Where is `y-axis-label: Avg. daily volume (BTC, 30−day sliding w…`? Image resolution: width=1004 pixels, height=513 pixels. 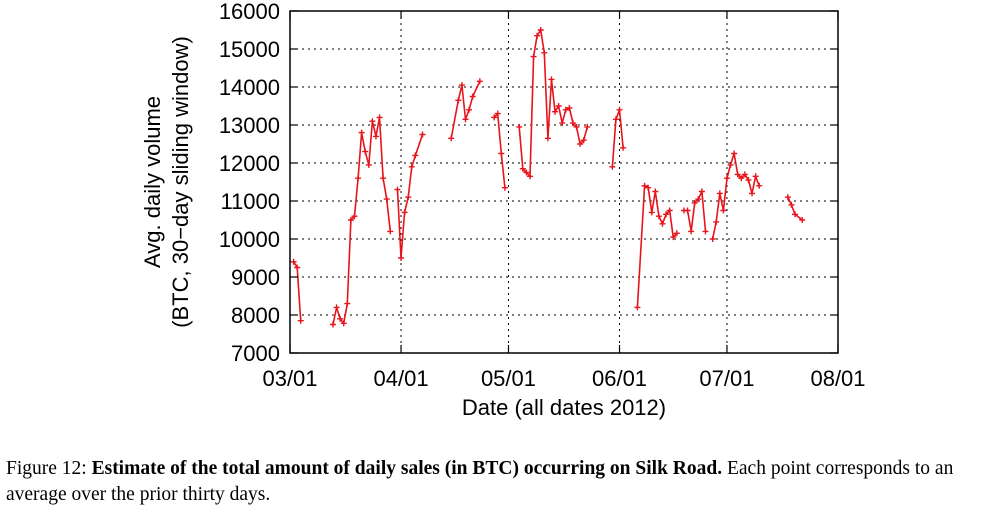 y-axis-label: Avg. daily volume (BTC, 30−day sliding w… is located at coordinates (166, 182).